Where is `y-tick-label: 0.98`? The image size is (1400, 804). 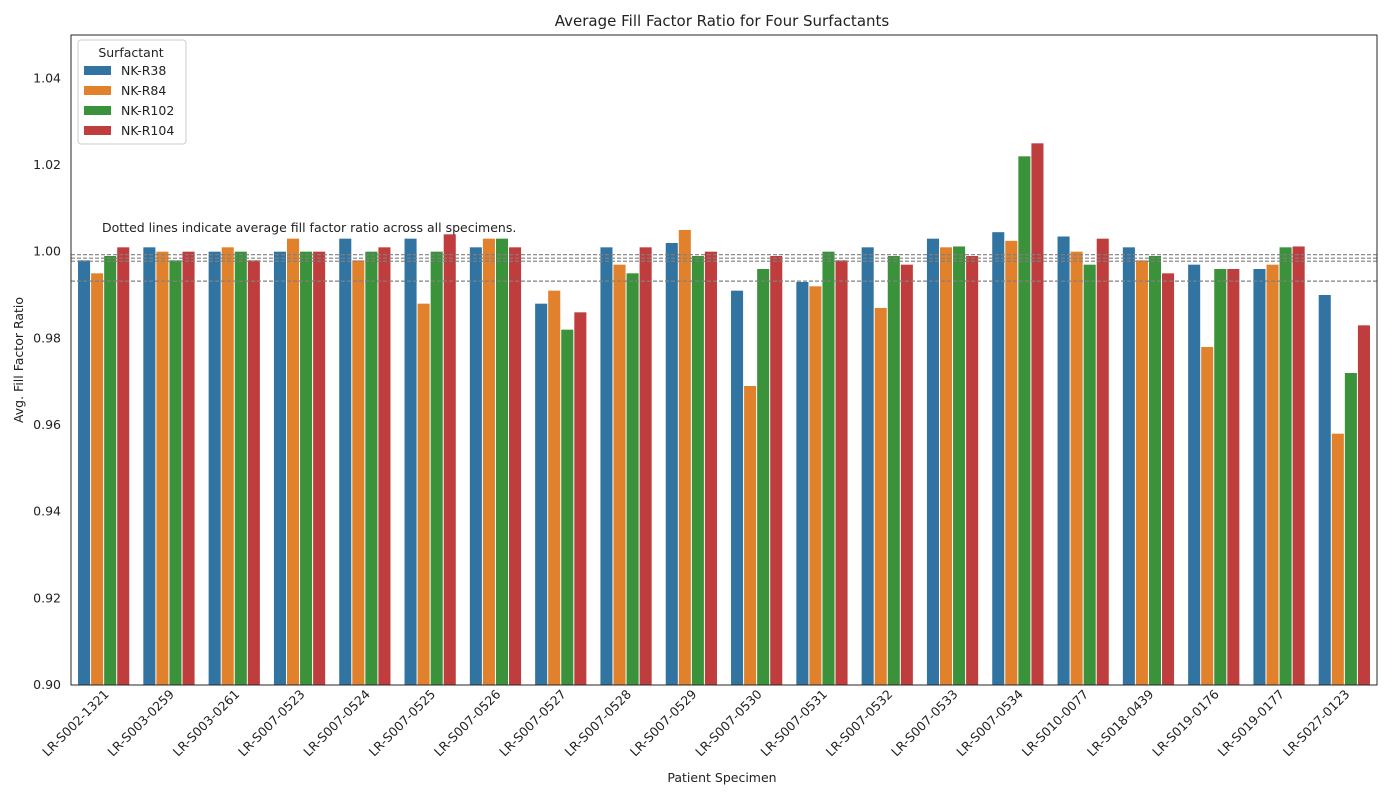 y-tick-label: 0.98 is located at coordinates (47, 337).